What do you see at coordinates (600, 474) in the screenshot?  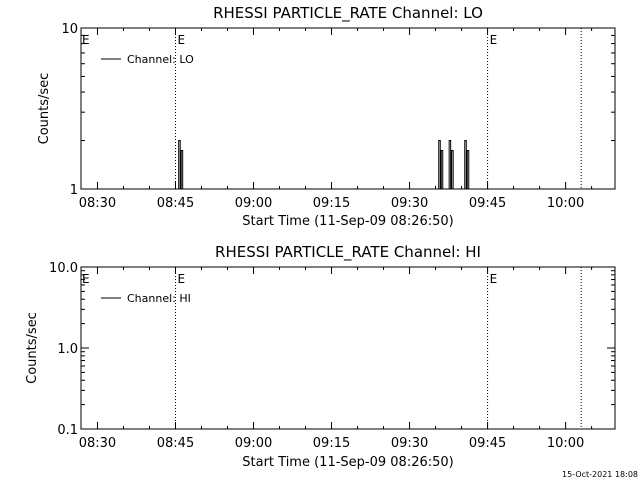 I see `footer-date: 15-Oct-2021 18:08` at bounding box center [600, 474].